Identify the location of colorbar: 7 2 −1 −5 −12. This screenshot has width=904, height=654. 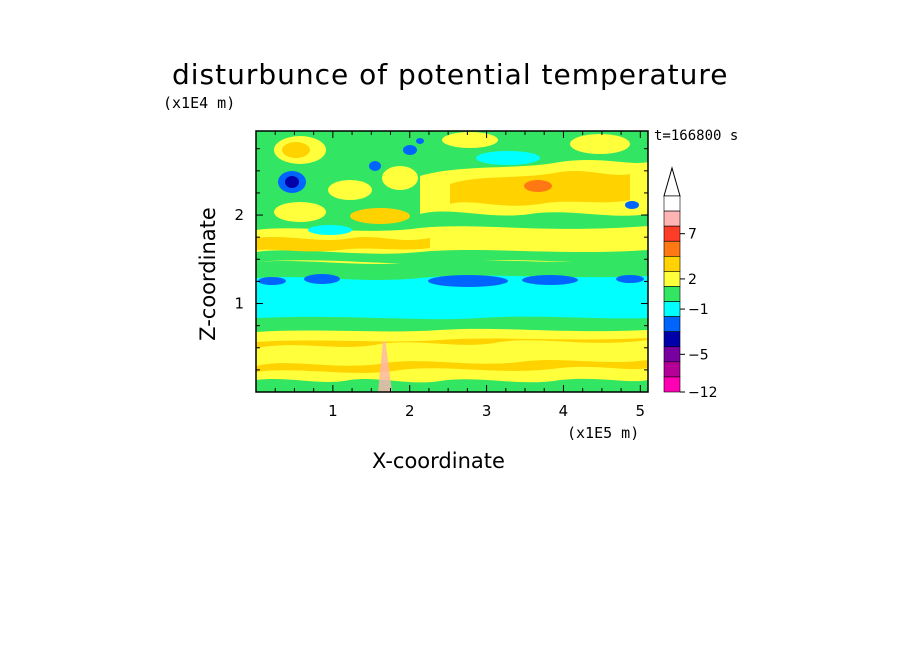
(690, 283).